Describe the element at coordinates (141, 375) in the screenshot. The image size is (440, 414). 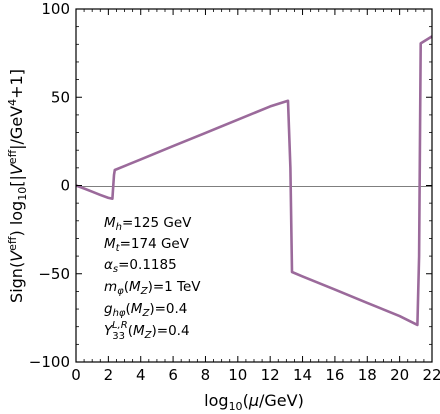
I see `x-tick-label: 4` at that location.